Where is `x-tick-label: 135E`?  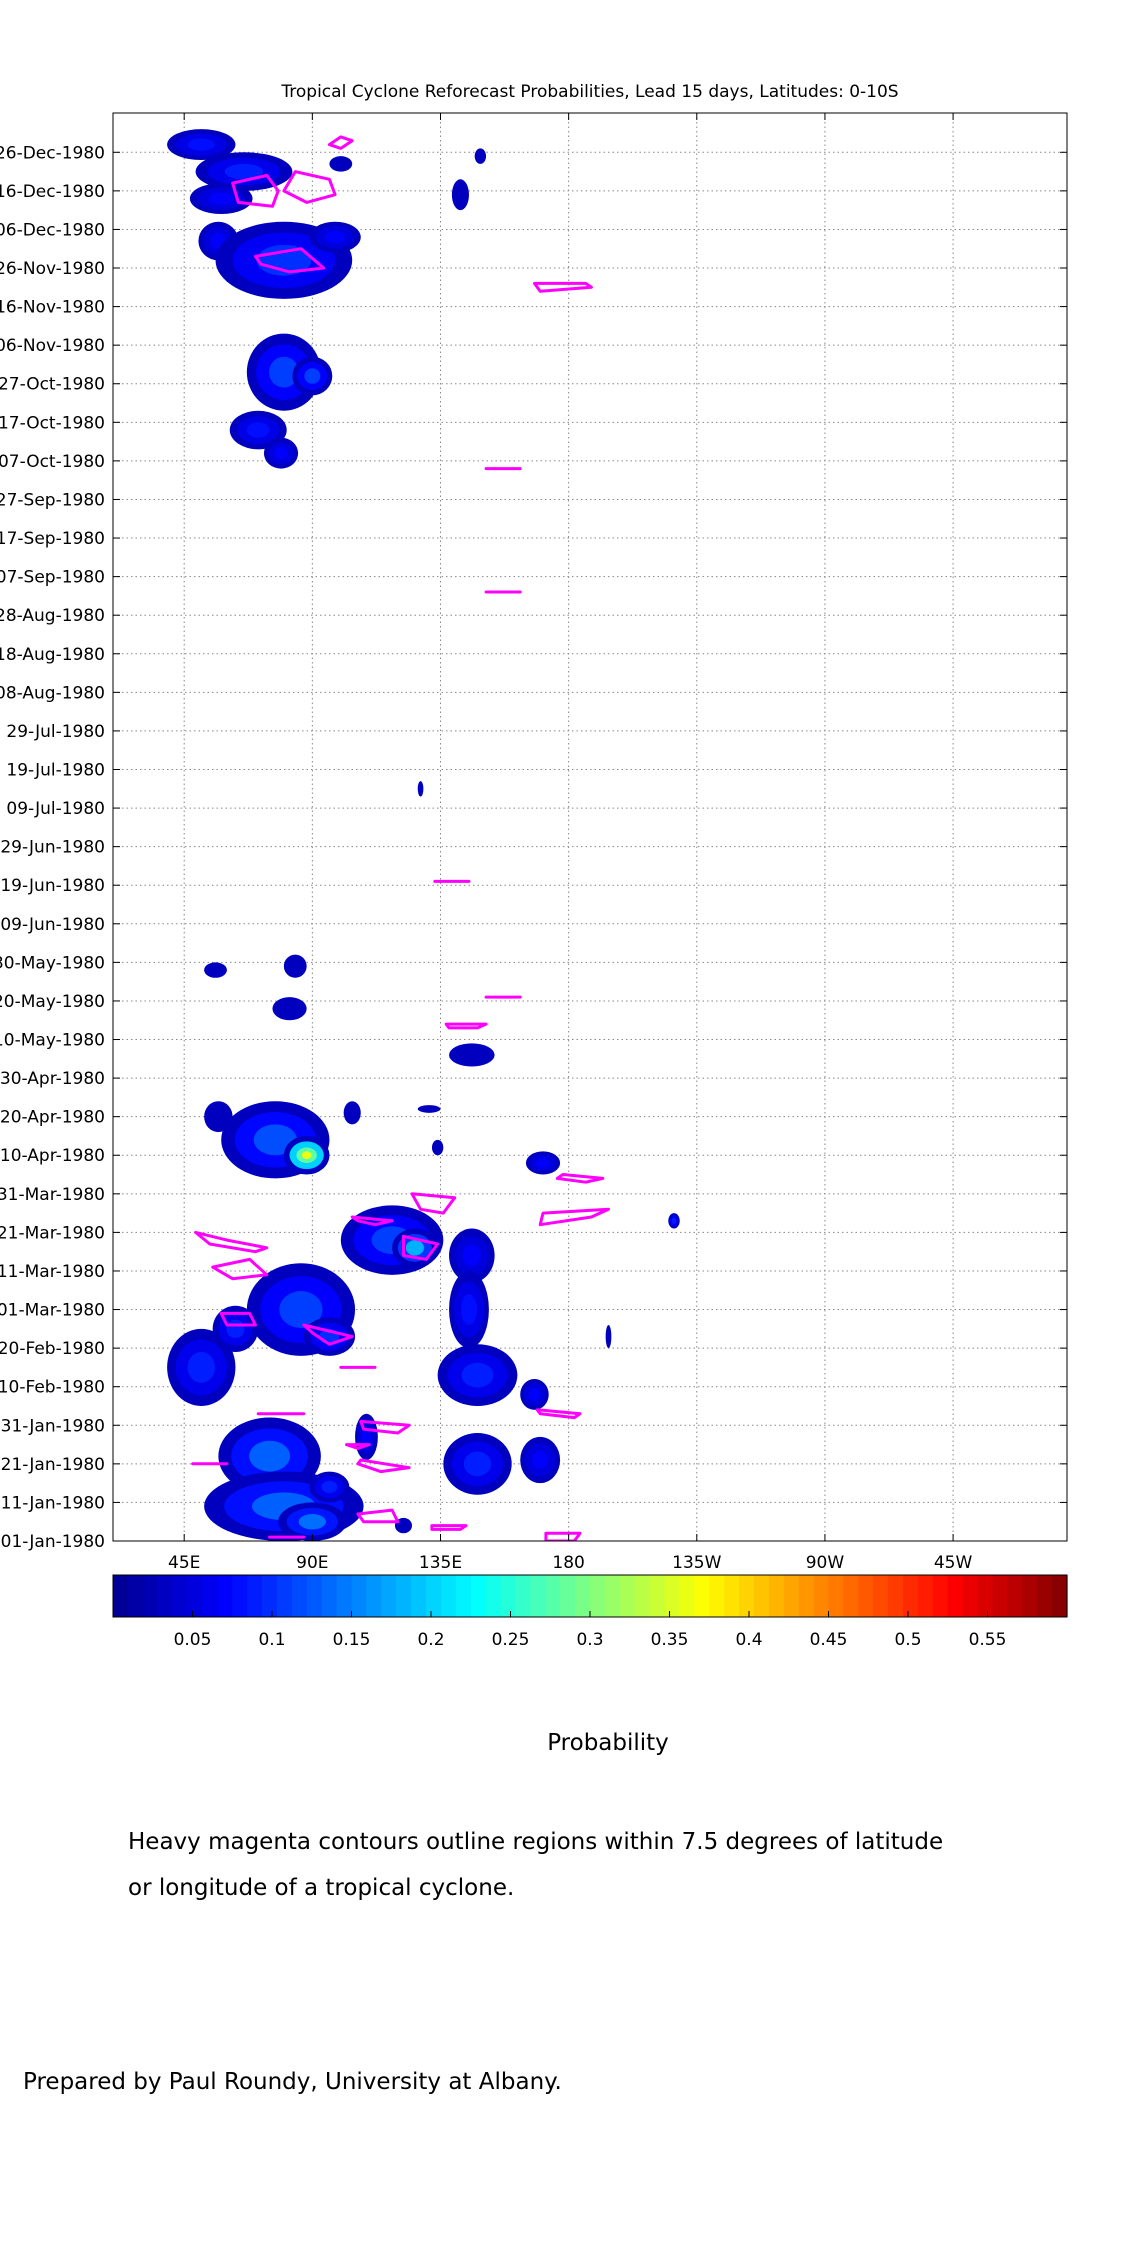
x-tick-label: 135E is located at coordinates (440, 1563).